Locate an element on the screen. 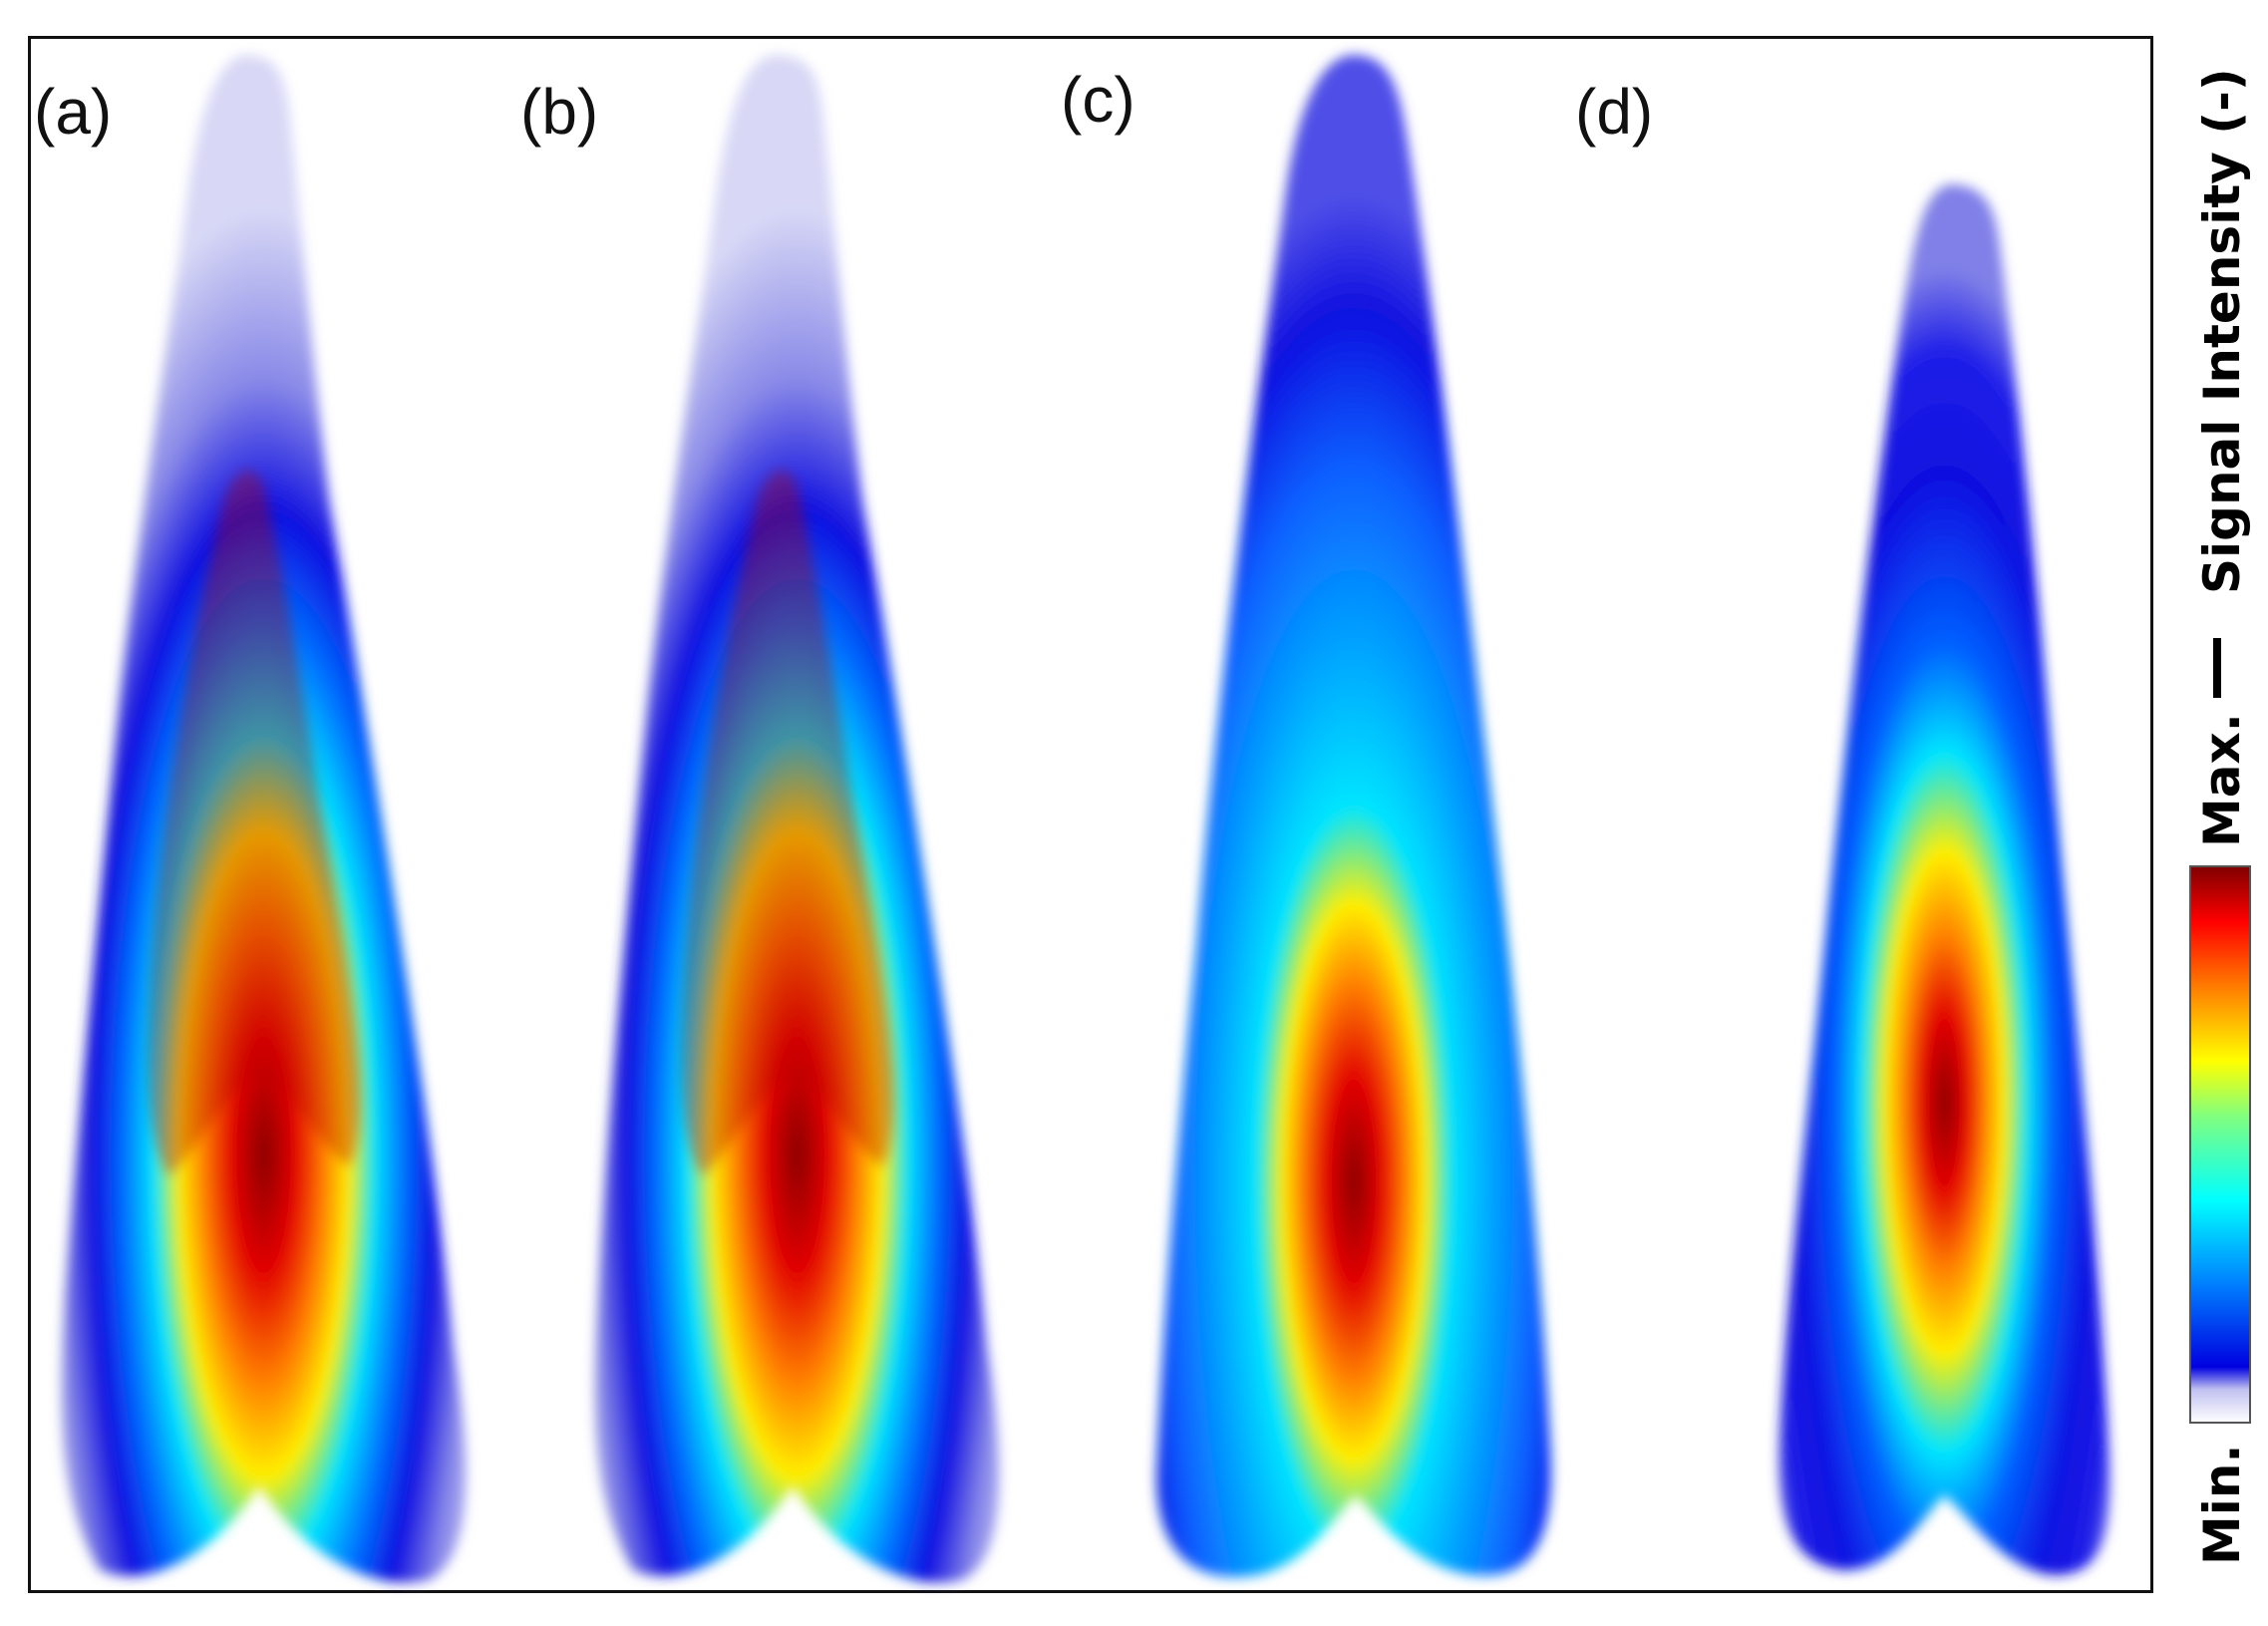 Image resolution: width=2268 pixels, height=1626 pixels. colorbar-min-label: Min. is located at coordinates (2222, 1505).